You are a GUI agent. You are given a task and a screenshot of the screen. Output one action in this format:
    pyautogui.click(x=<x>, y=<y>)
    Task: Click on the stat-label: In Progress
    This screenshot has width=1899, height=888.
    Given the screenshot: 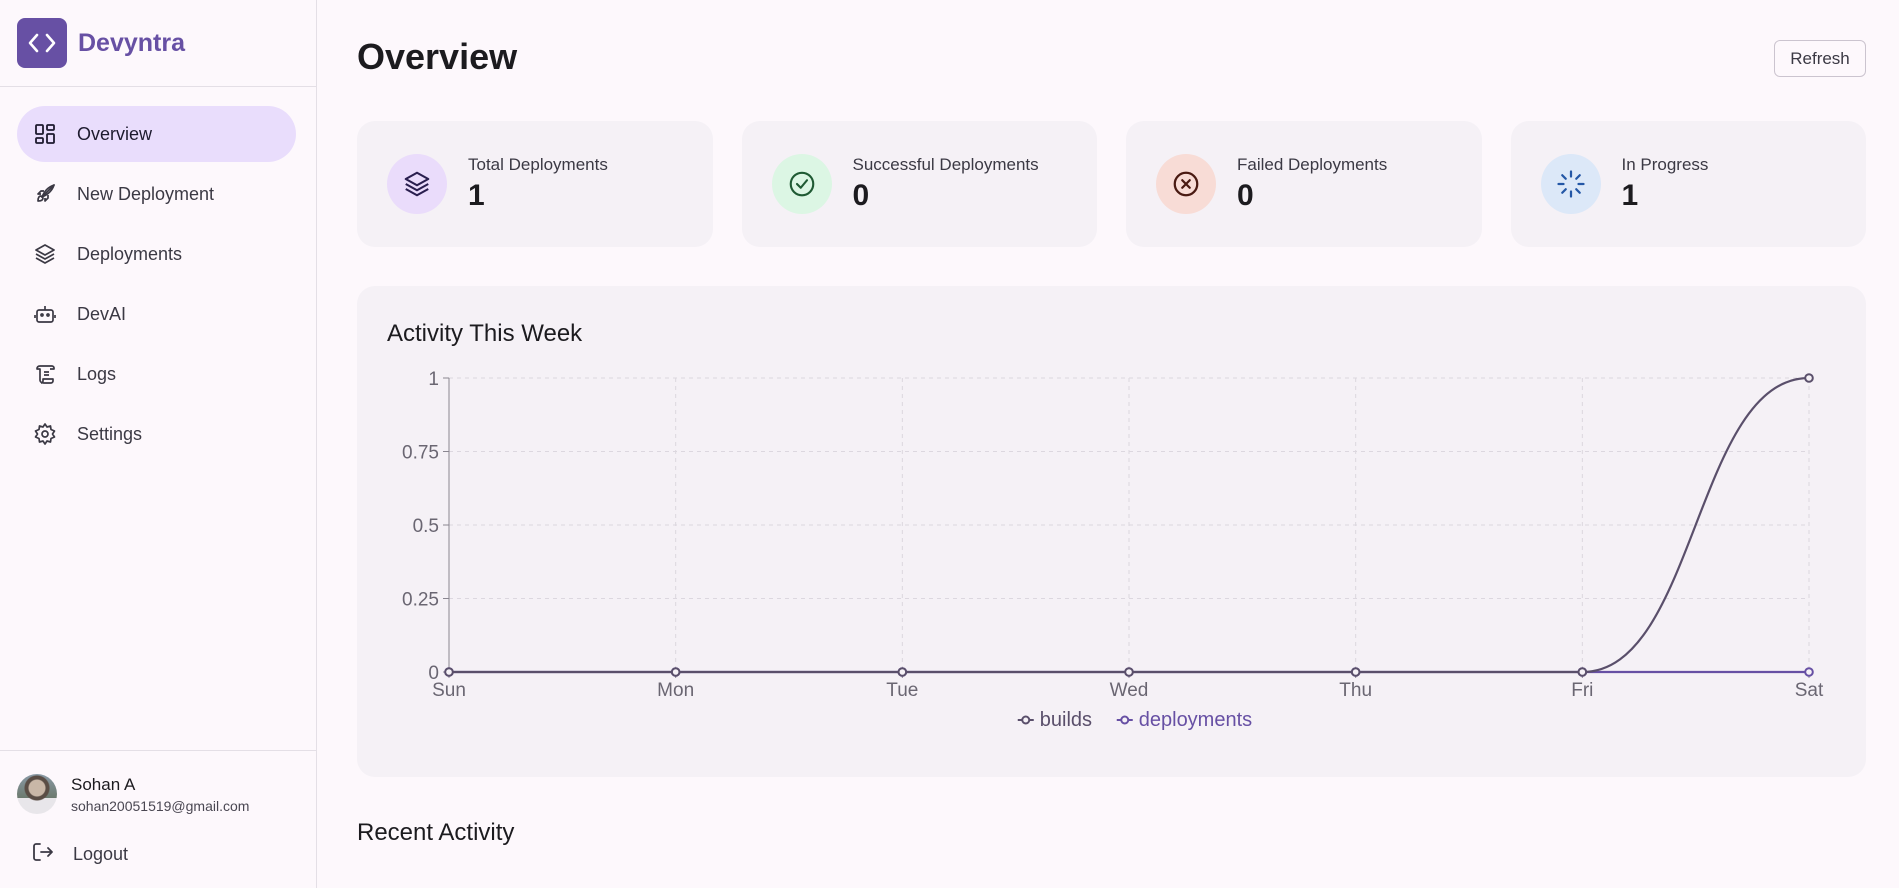 What is the action you would take?
    pyautogui.click(x=1665, y=164)
    